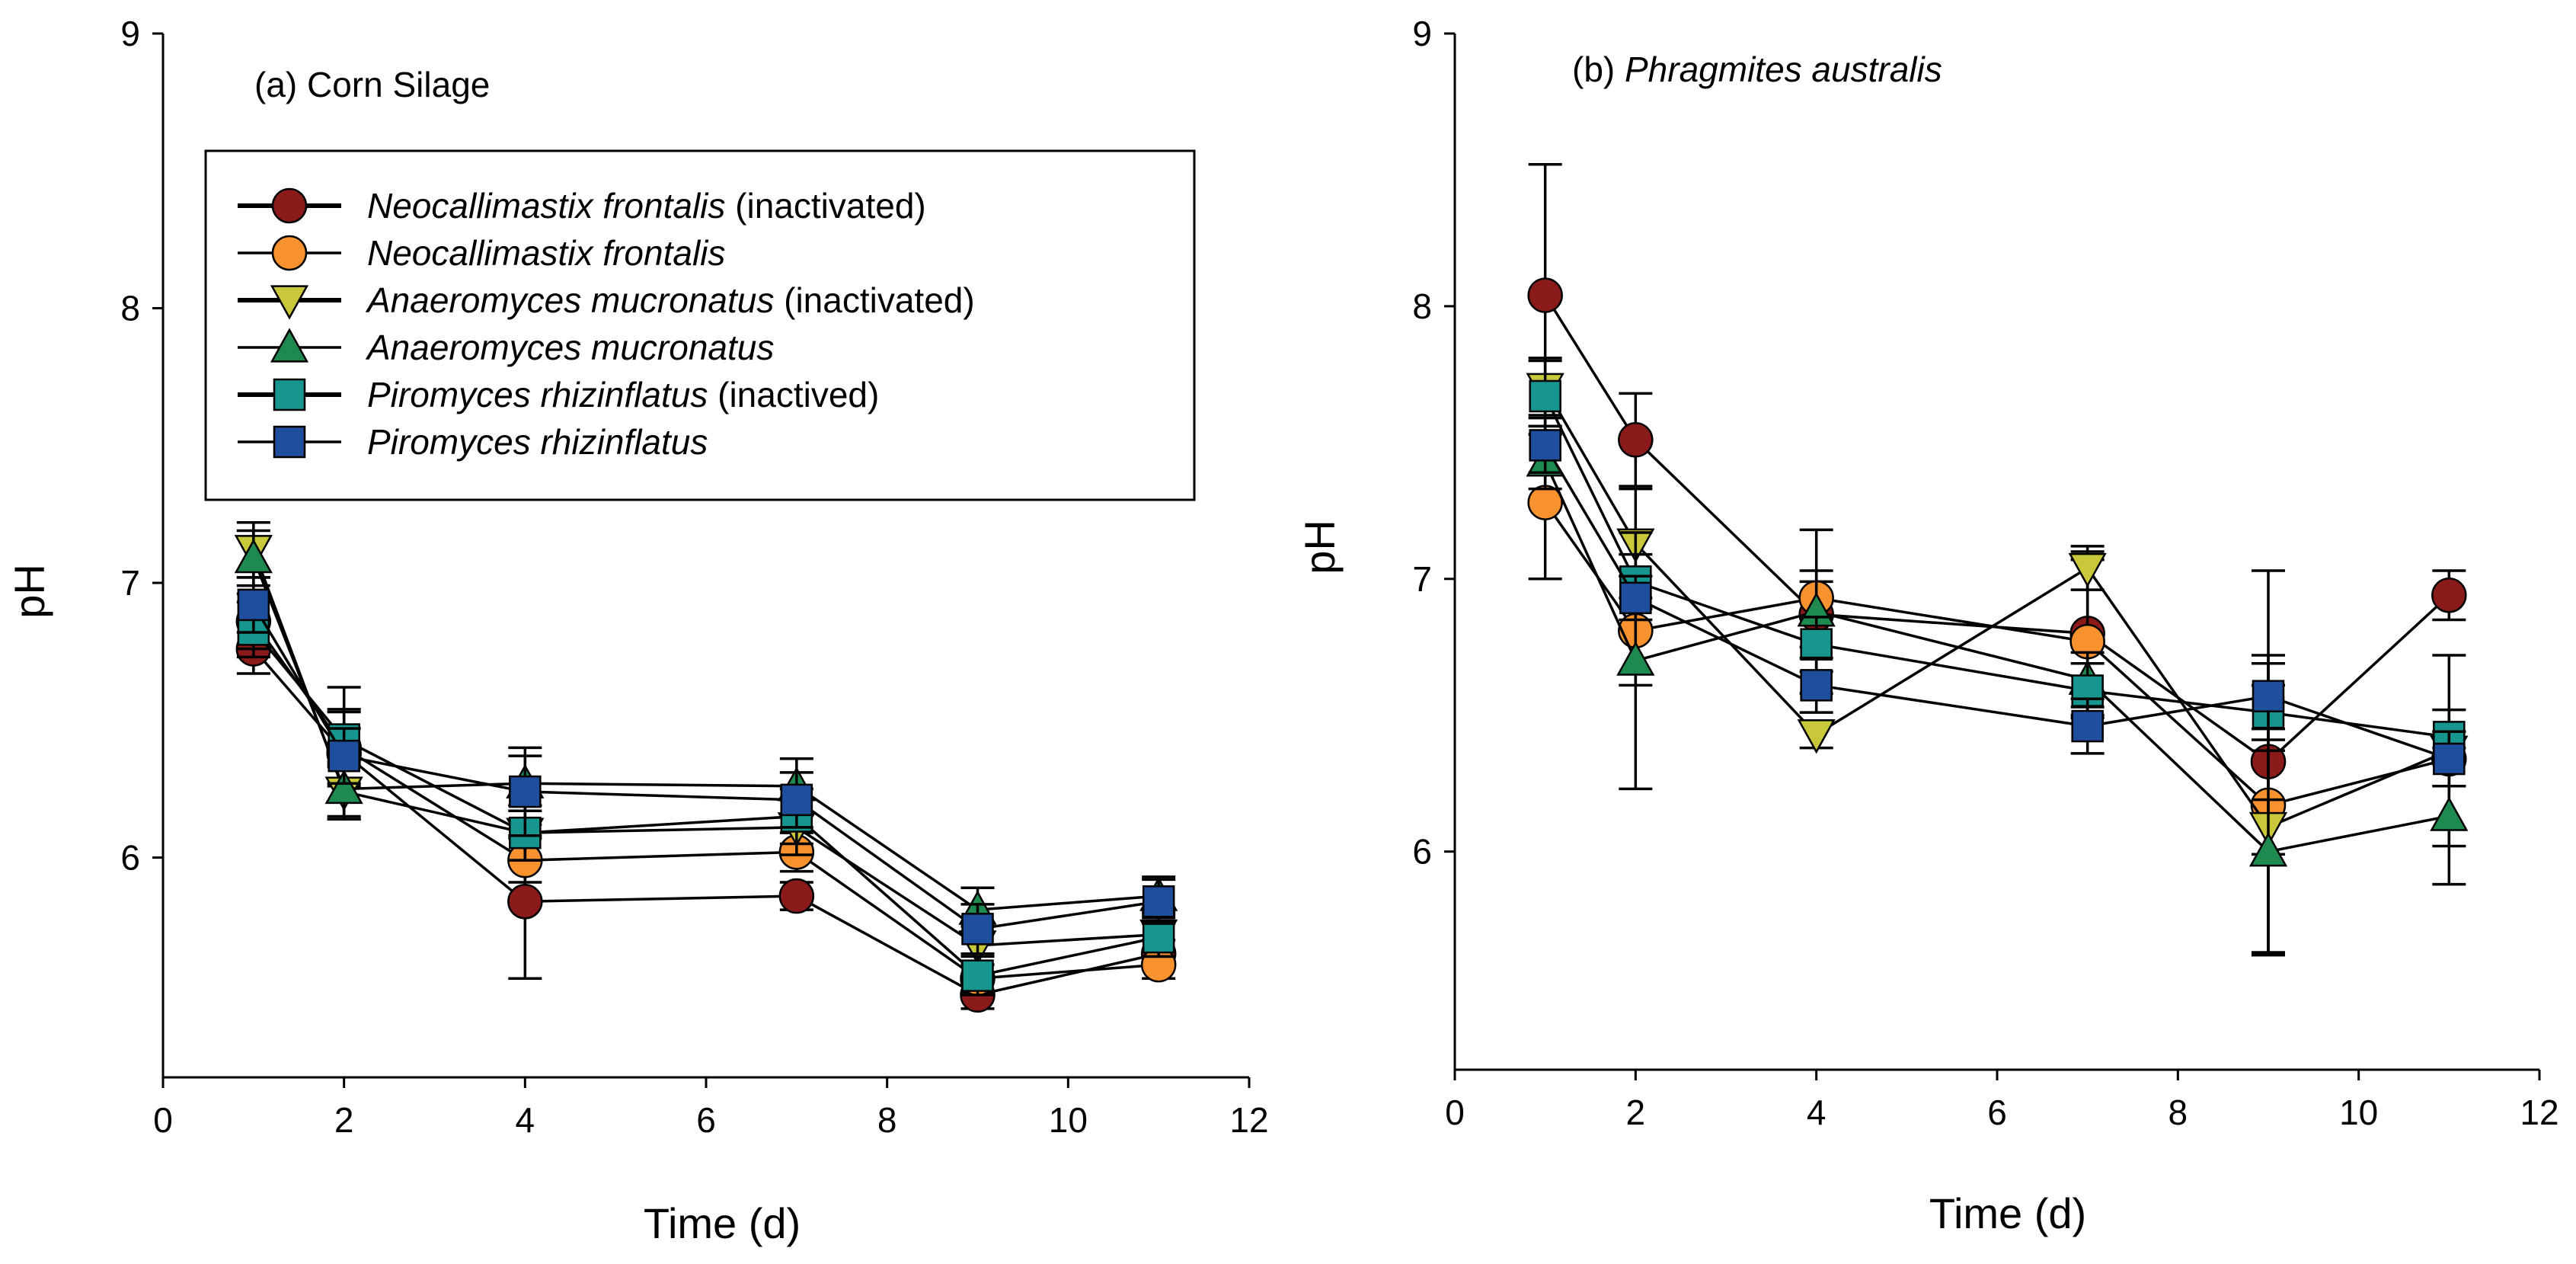 This screenshot has height=1264, width=2576. I want to click on panel-b-y-tick-label: 9, so click(1422, 33).